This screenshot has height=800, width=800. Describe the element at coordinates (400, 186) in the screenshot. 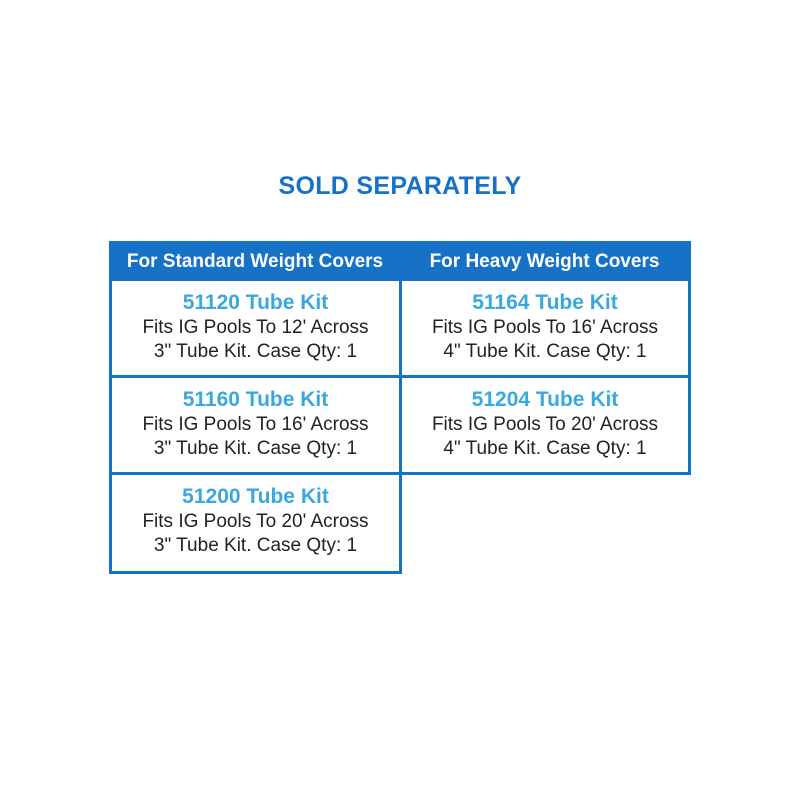

I see `page-title: SOLD SEPARATELY` at that location.